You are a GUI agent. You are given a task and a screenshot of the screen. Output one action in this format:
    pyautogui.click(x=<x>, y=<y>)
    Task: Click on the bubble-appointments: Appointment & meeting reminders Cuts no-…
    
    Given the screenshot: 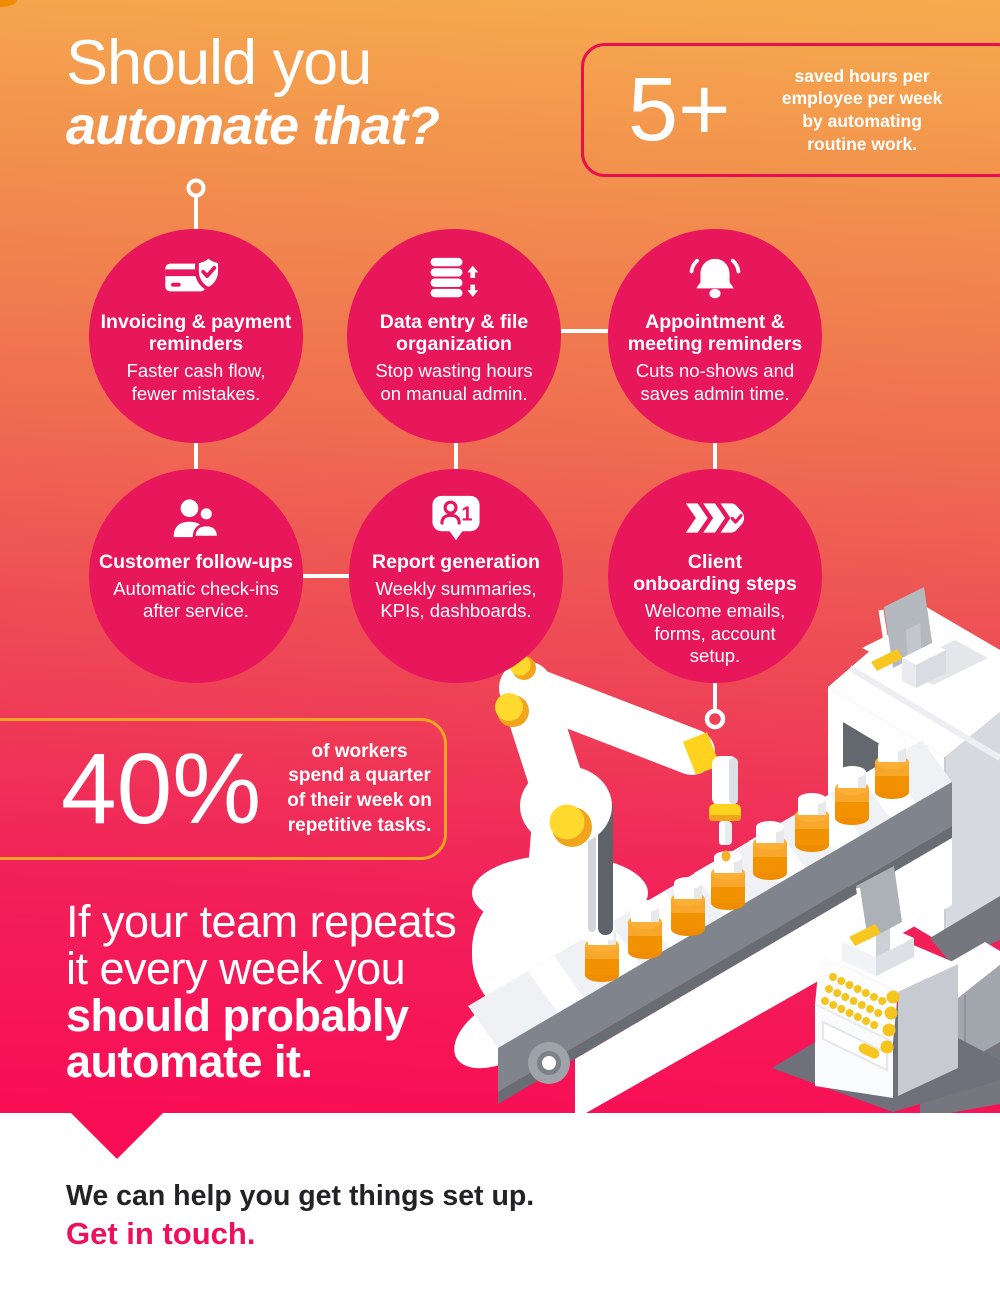 What is the action you would take?
    pyautogui.click(x=715, y=336)
    